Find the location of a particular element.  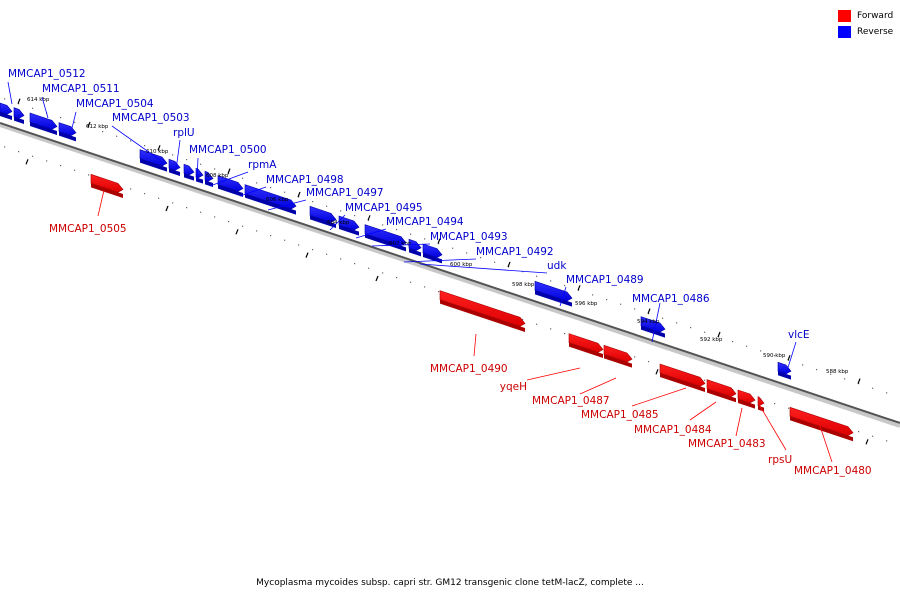

reverse-gene-label: MMCAP1_0486 is located at coordinates (671, 299).